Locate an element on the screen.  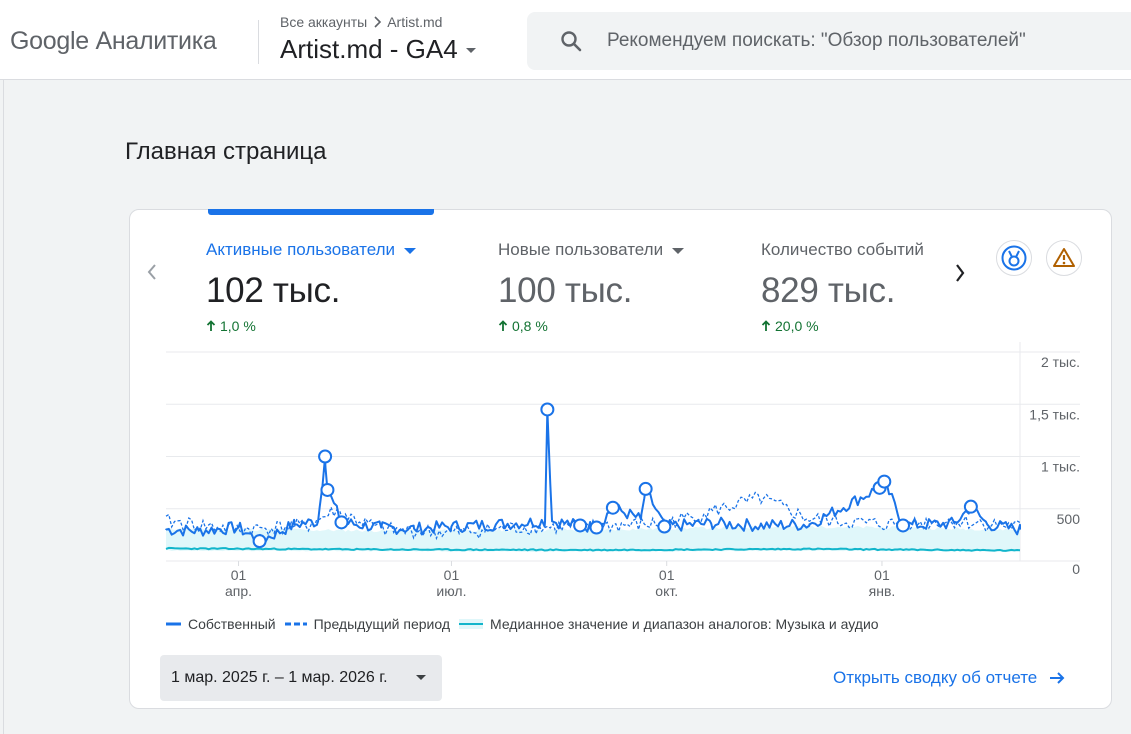
previous-period-line is located at coordinates (593, 516).